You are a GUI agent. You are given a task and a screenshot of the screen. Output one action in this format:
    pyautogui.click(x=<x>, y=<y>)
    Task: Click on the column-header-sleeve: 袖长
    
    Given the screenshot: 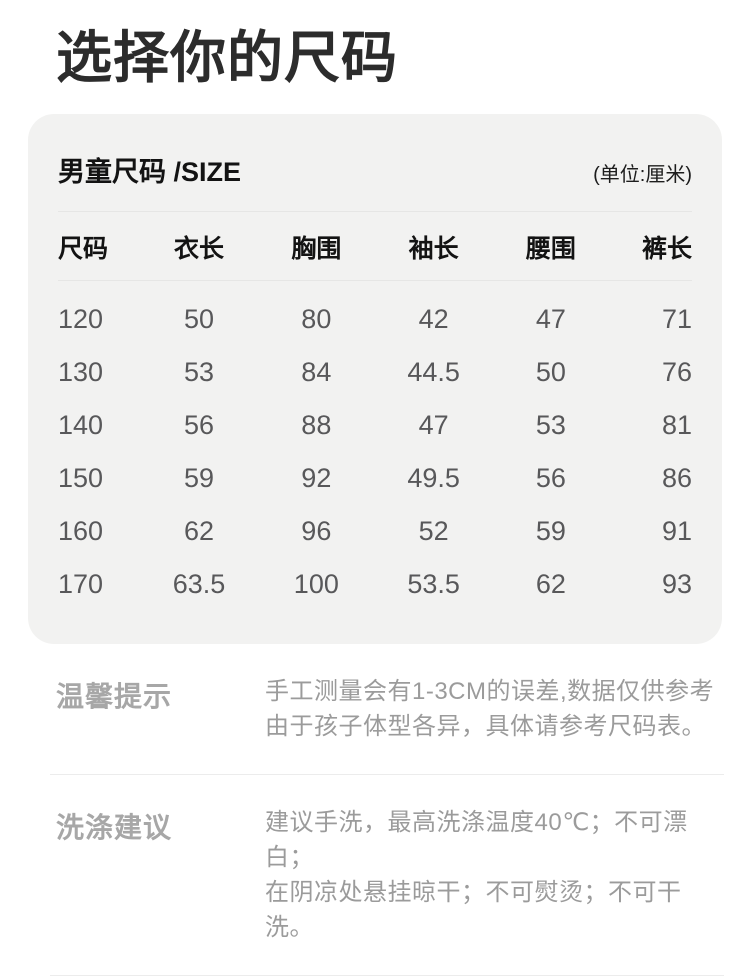 What is the action you would take?
    pyautogui.click(x=433, y=247)
    